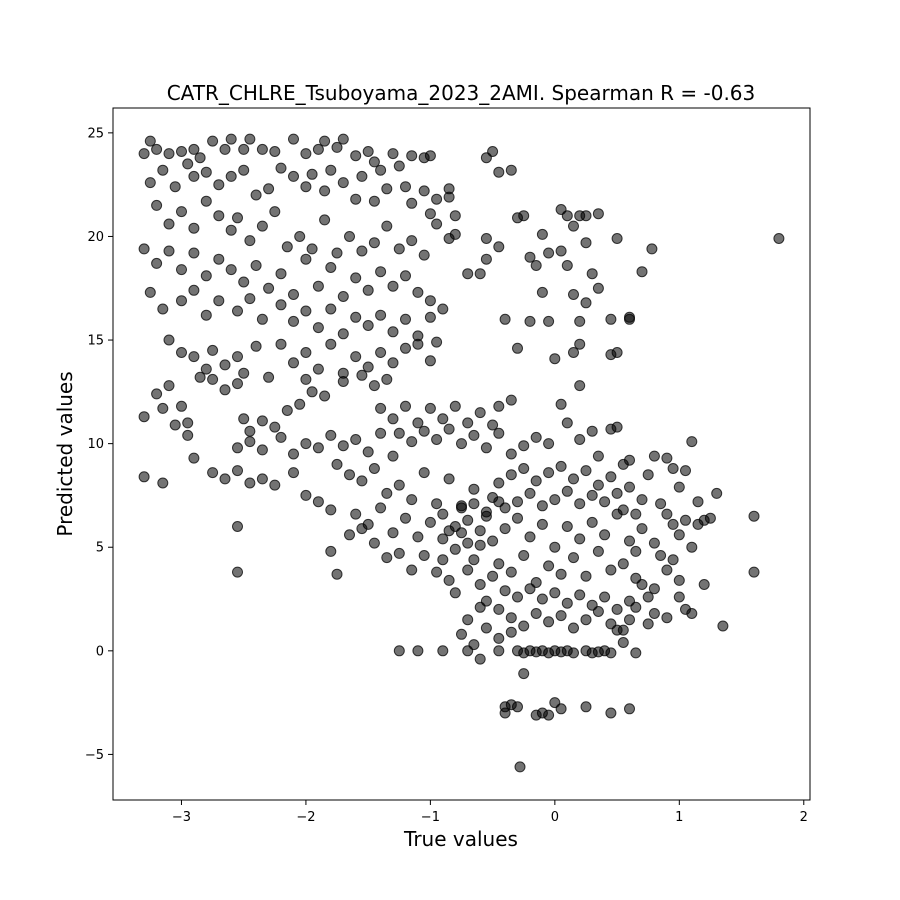 The height and width of the screenshot is (900, 900). Describe the element at coordinates (95, 237) in the screenshot. I see `y-tick-label: 20` at that location.